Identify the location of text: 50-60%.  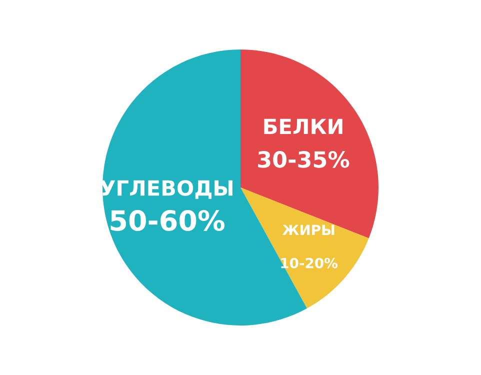
(167, 220).